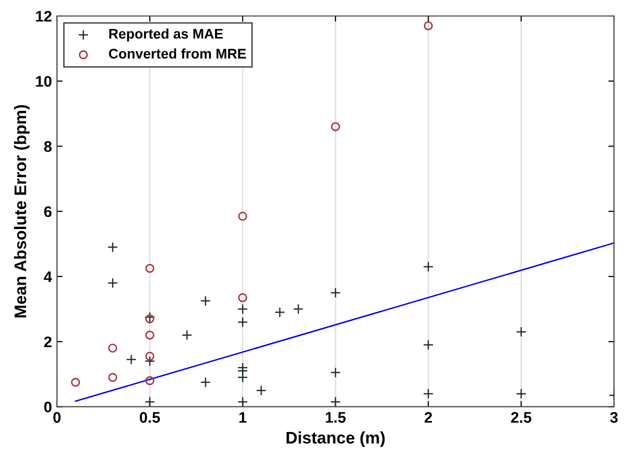 This screenshot has width=633, height=457. What do you see at coordinates (44, 81) in the screenshot?
I see `y-tick-label: 10` at bounding box center [44, 81].